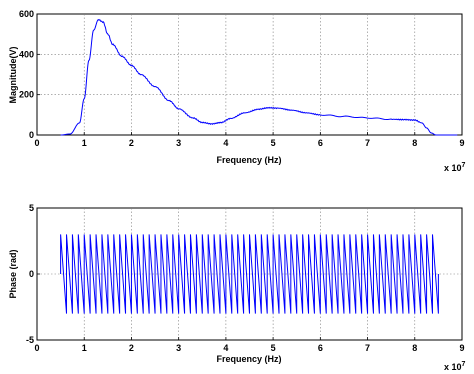  I want to click on phase-x-multiplier: x 107, so click(455, 366).